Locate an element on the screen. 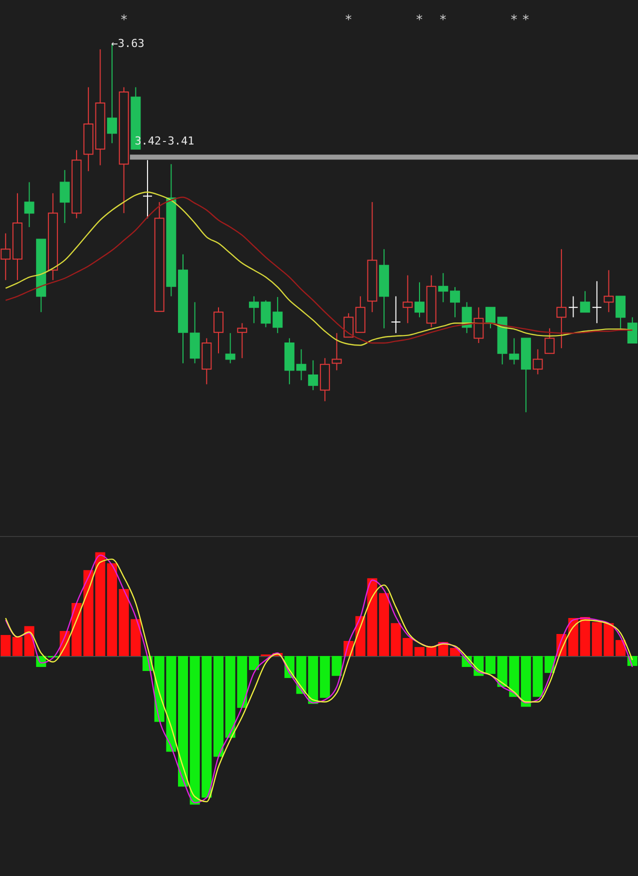 Image resolution: width=638 pixels, height=876 pixels. annotation: ←3.63 is located at coordinates (127, 43).